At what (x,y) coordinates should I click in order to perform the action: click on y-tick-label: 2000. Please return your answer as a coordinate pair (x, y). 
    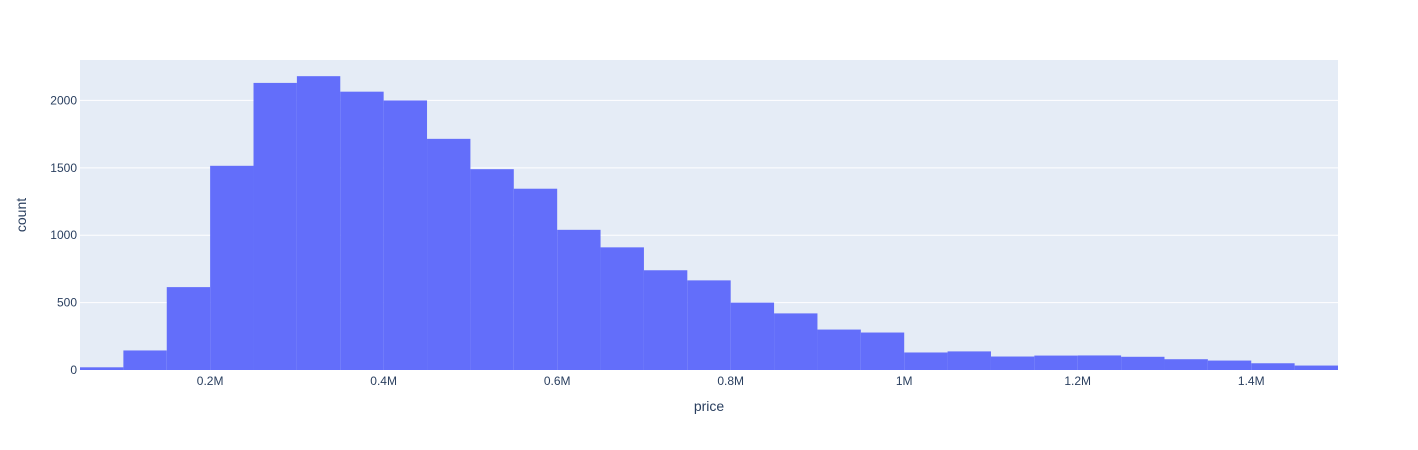
    Looking at the image, I should click on (63, 100).